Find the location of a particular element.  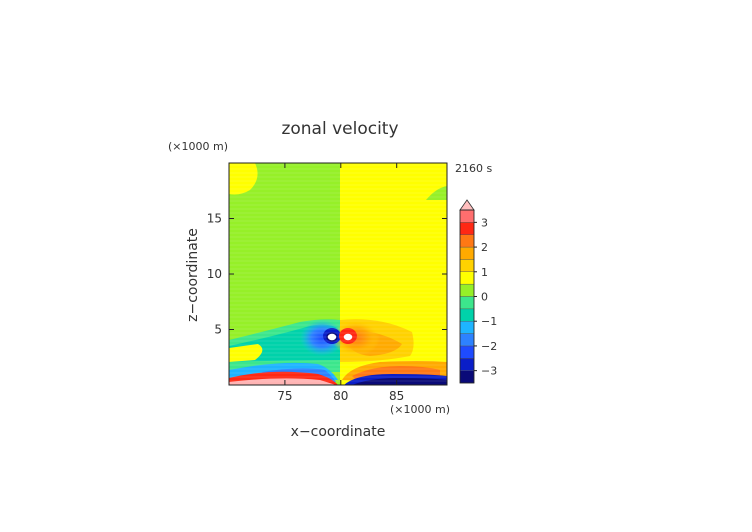

y-tick-label: 10 is located at coordinates (214, 274).